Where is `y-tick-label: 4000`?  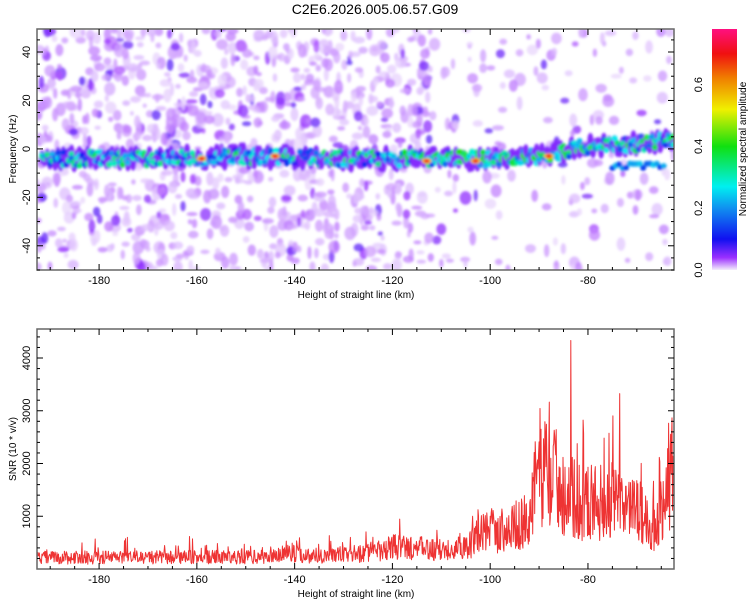 y-tick-label: 4000 is located at coordinates (27, 358).